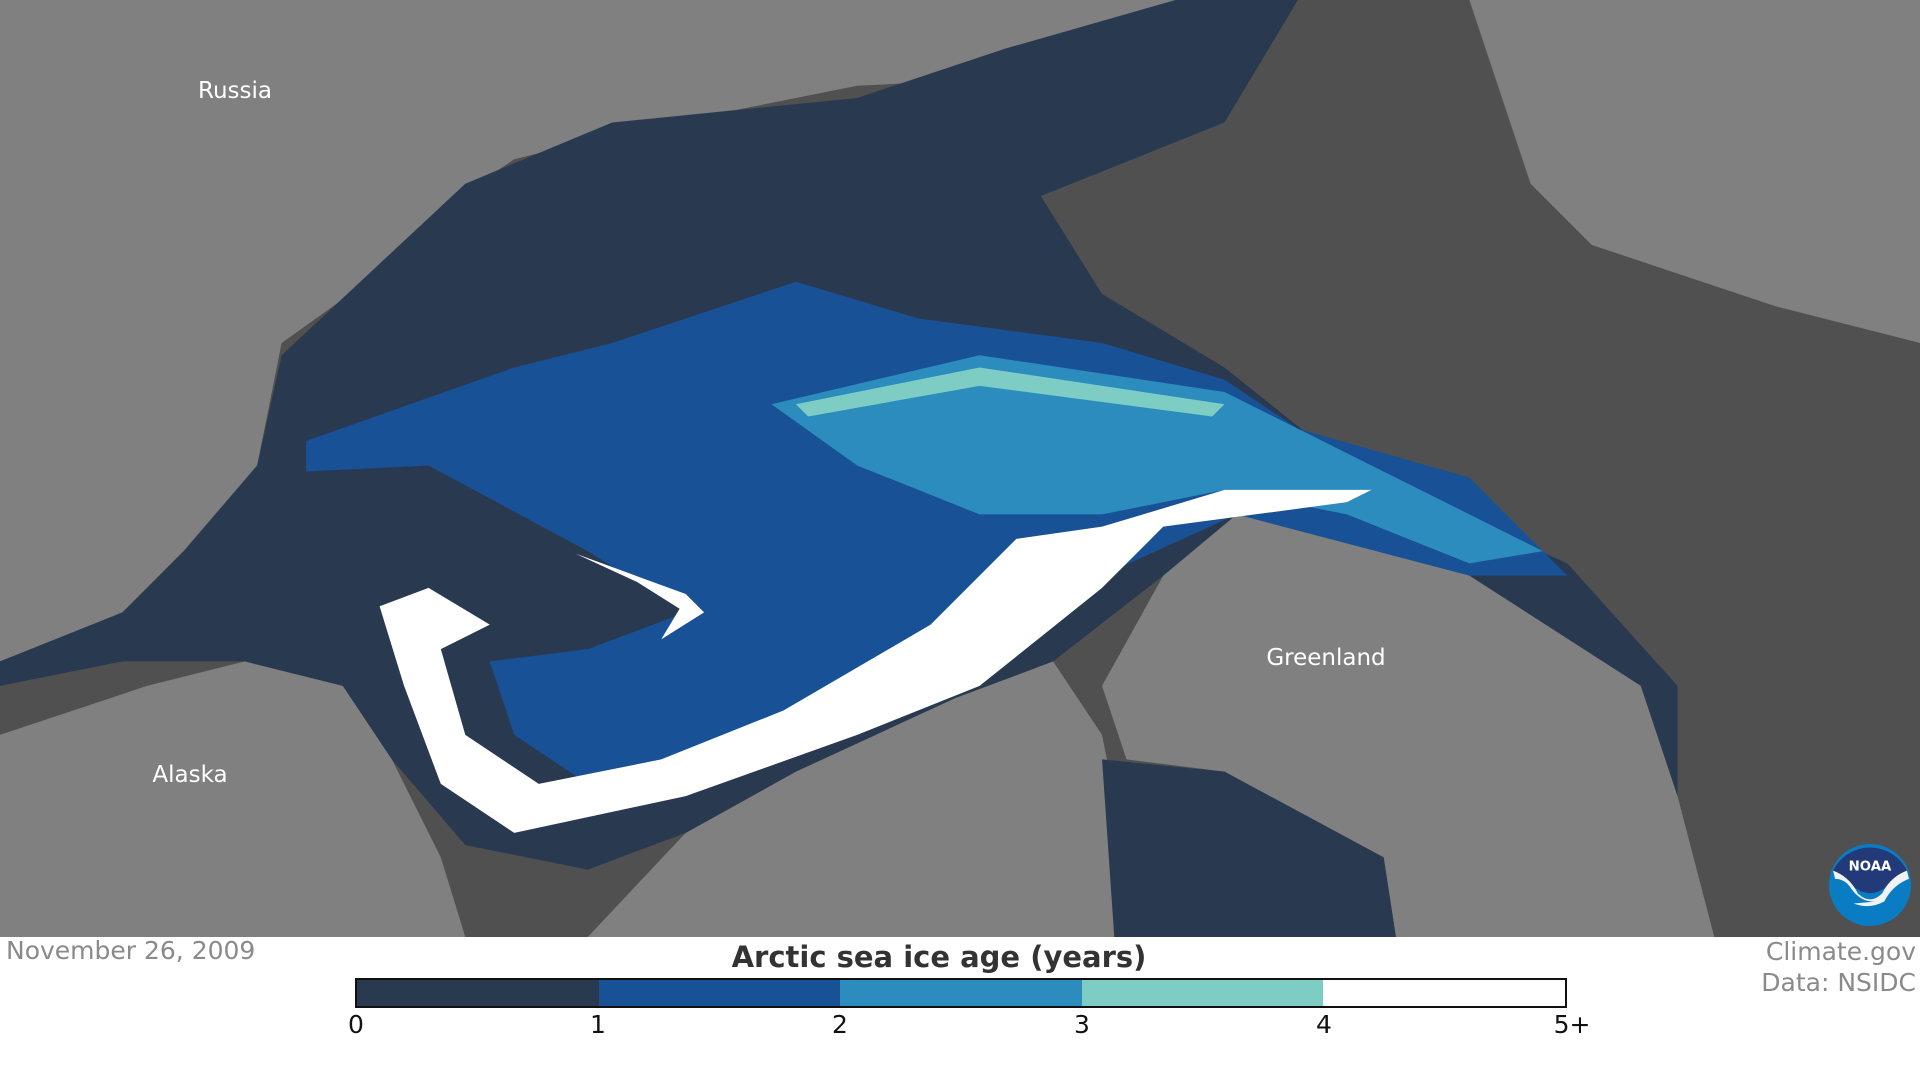 The image size is (1920, 1080). Describe the element at coordinates (1082, 1024) in the screenshot. I see `legend-tick: 3` at that location.